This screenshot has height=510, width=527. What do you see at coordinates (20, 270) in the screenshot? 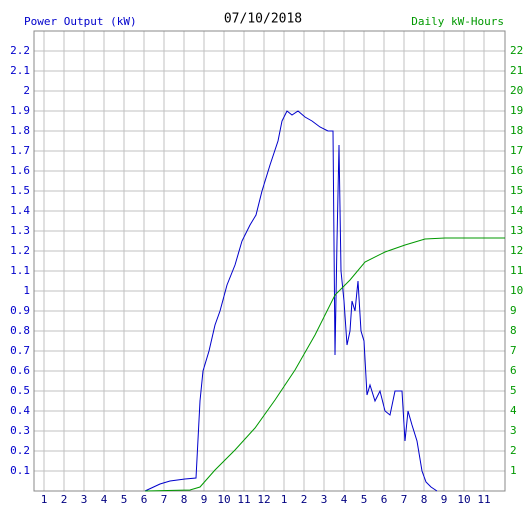
I see `y-tick-label: 1.1` at bounding box center [20, 270].